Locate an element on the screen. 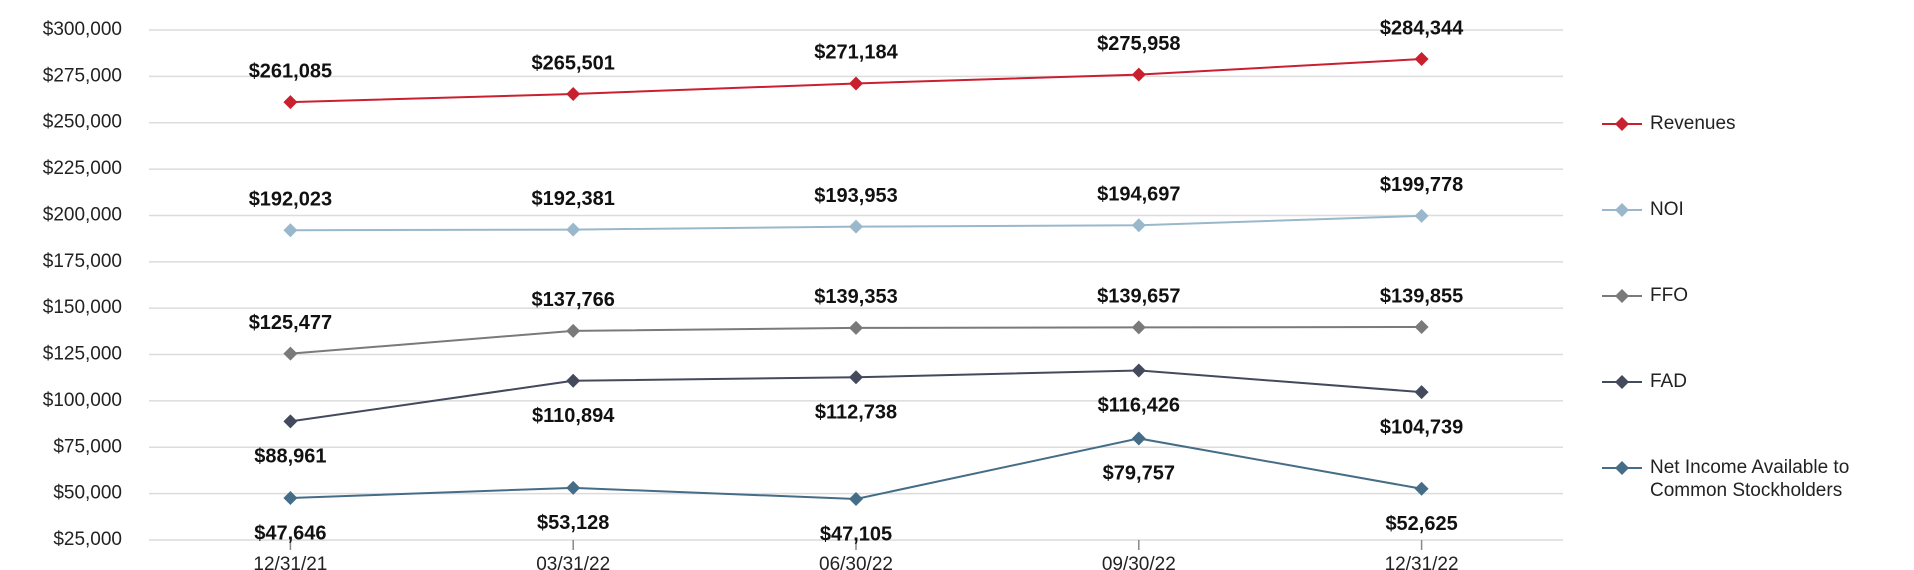 This screenshot has height=570, width=1914. data-label: $271,184 is located at coordinates (856, 53).